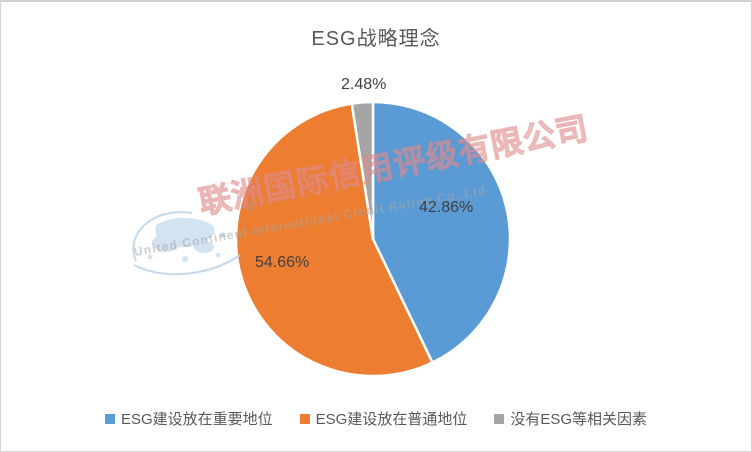 Image resolution: width=752 pixels, height=452 pixels. I want to click on legend-swatch-gray-icon, so click(499, 418).